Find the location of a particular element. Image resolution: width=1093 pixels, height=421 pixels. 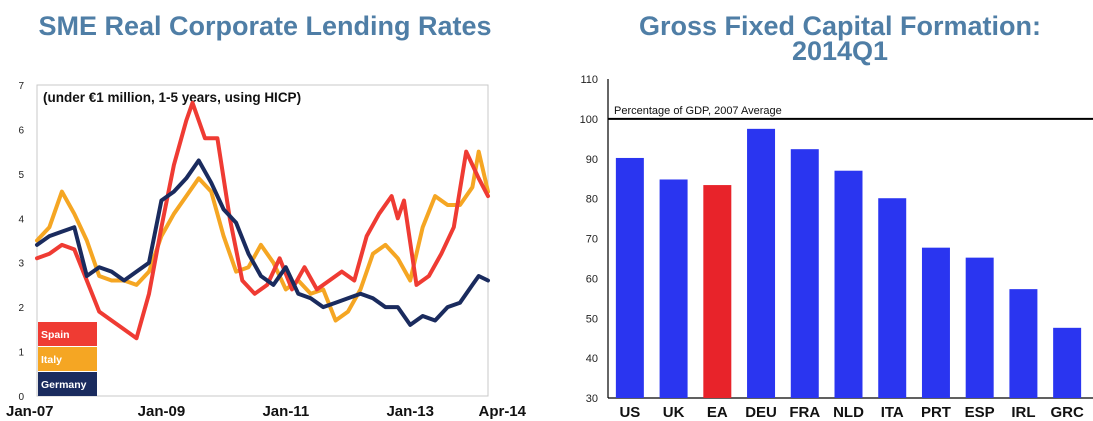

legend-swatch-spain is located at coordinates (67, 334).